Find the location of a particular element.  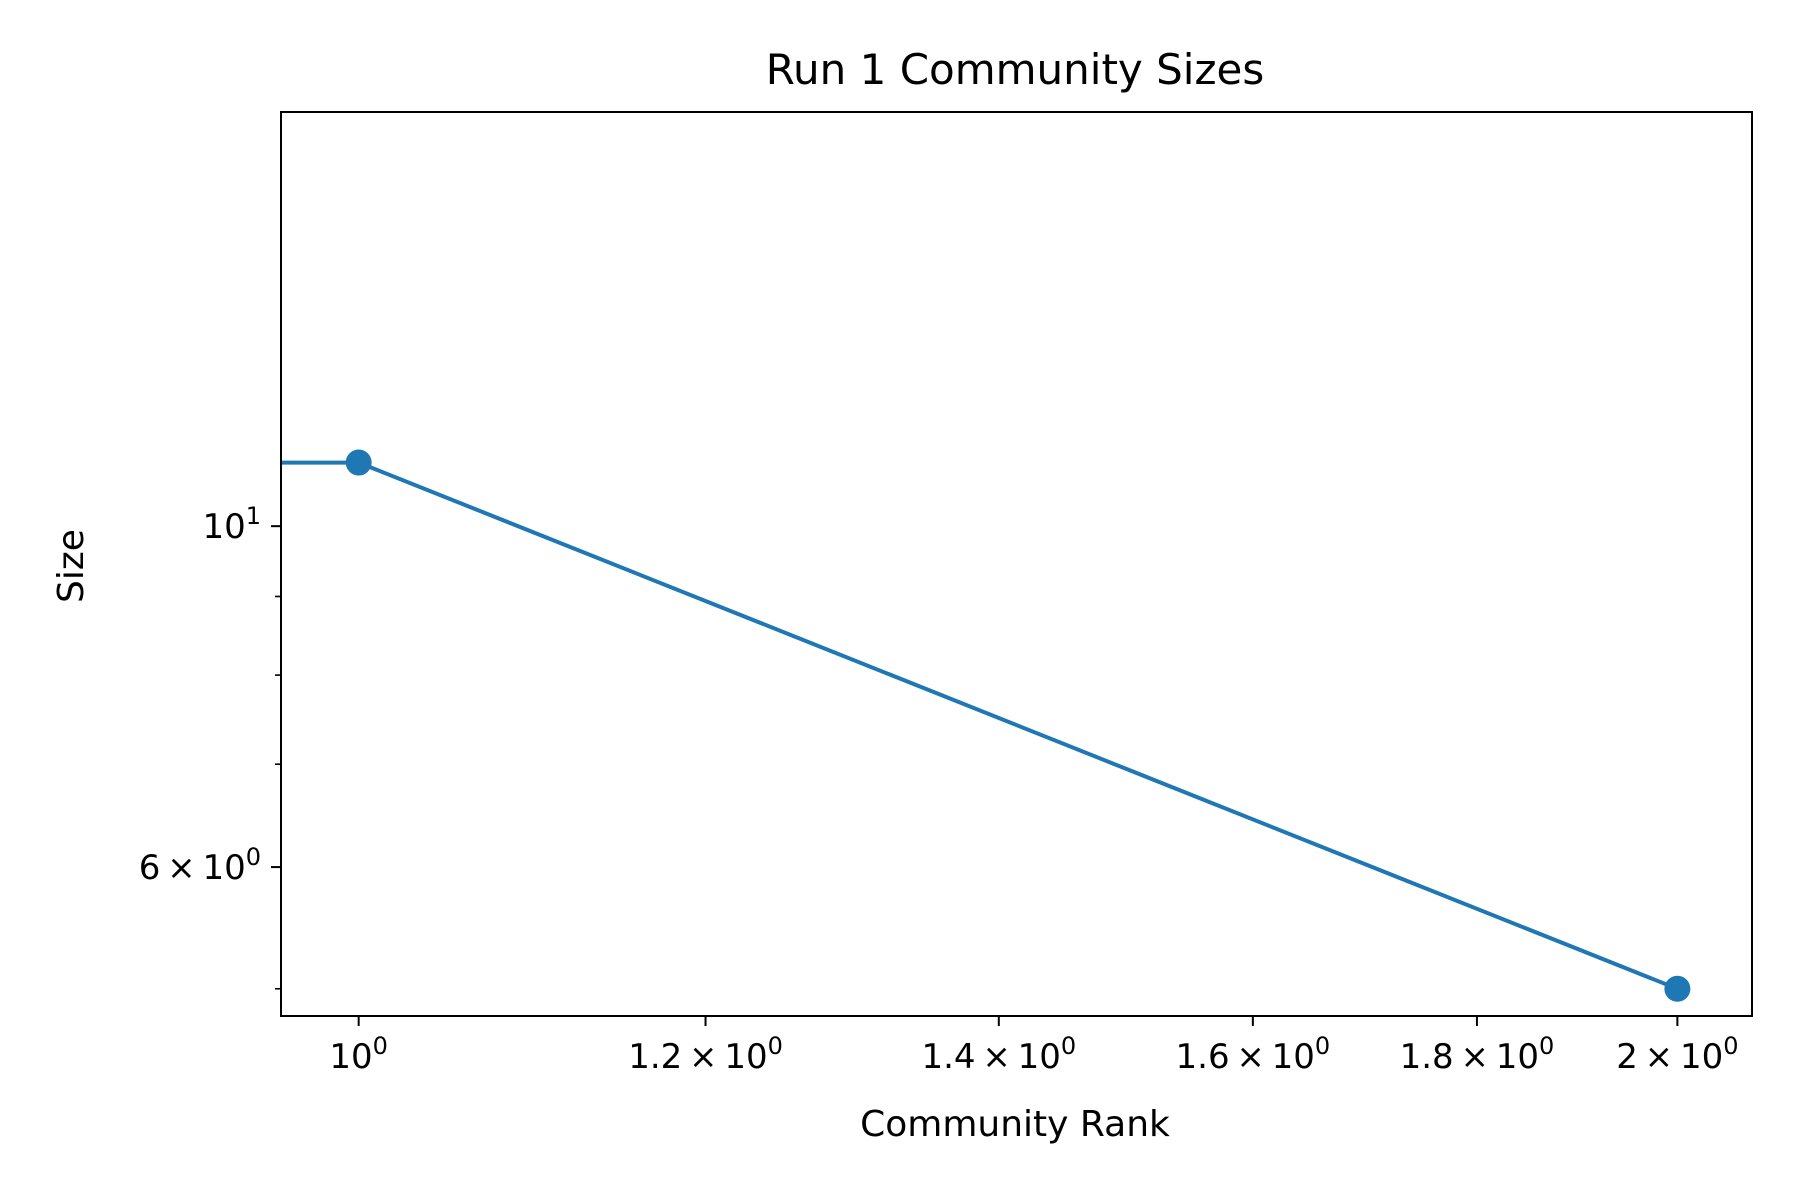

x-tick-label: 1.4 × 100 is located at coordinates (998, 1054).